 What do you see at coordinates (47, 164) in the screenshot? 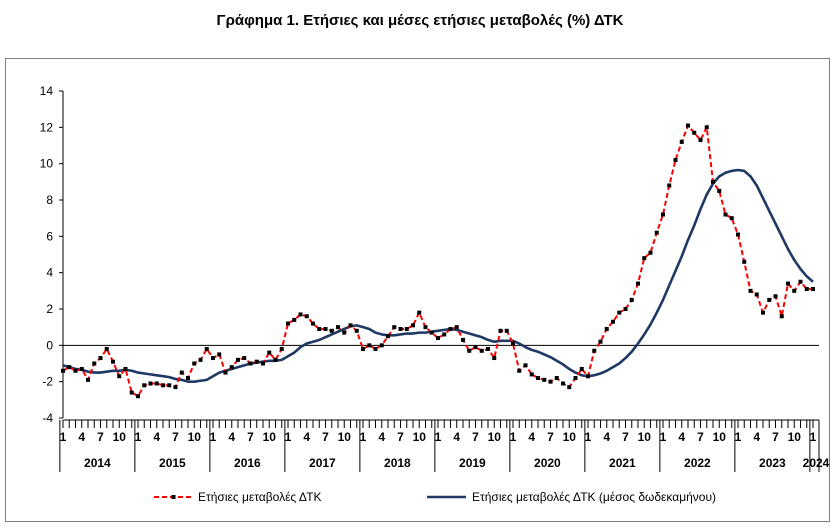
I see `y-tick-label: 10` at bounding box center [47, 164].